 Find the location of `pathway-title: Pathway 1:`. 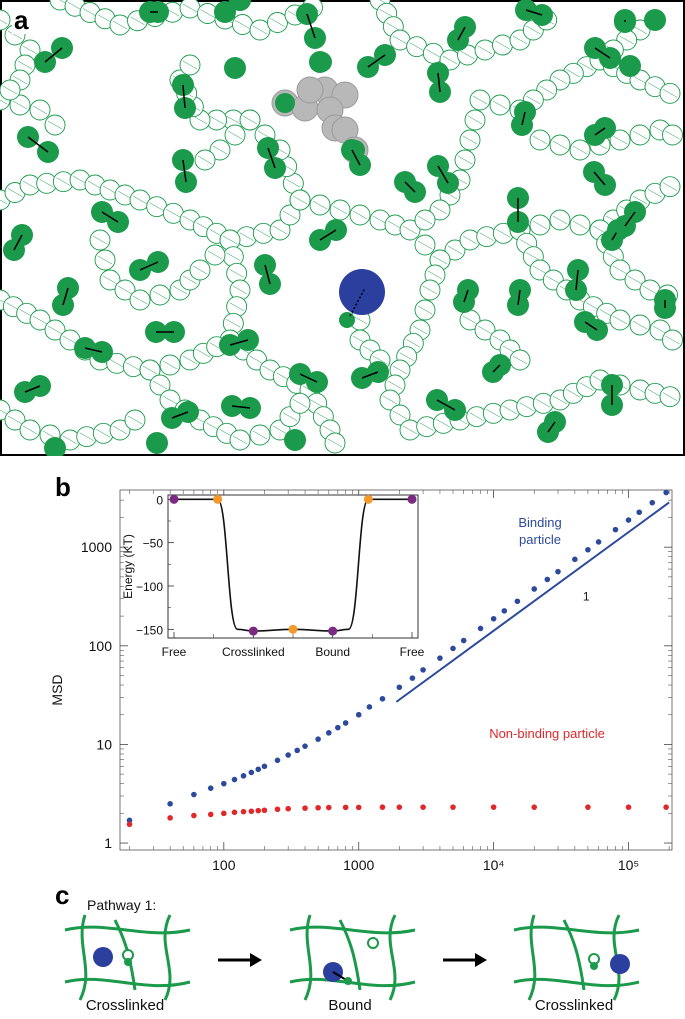

pathway-title: Pathway 1: is located at coordinates (122, 905).